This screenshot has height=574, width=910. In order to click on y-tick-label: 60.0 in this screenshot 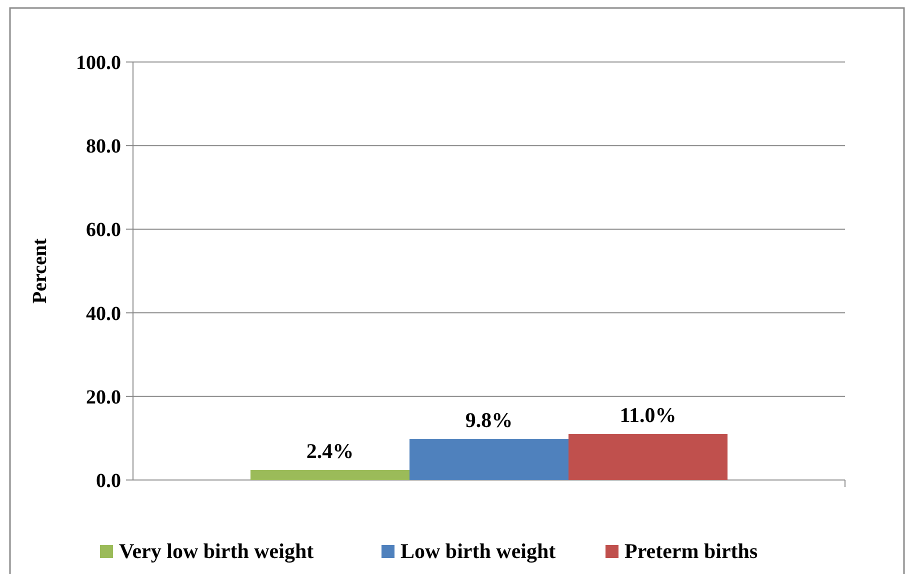, I will do `click(103, 230)`.